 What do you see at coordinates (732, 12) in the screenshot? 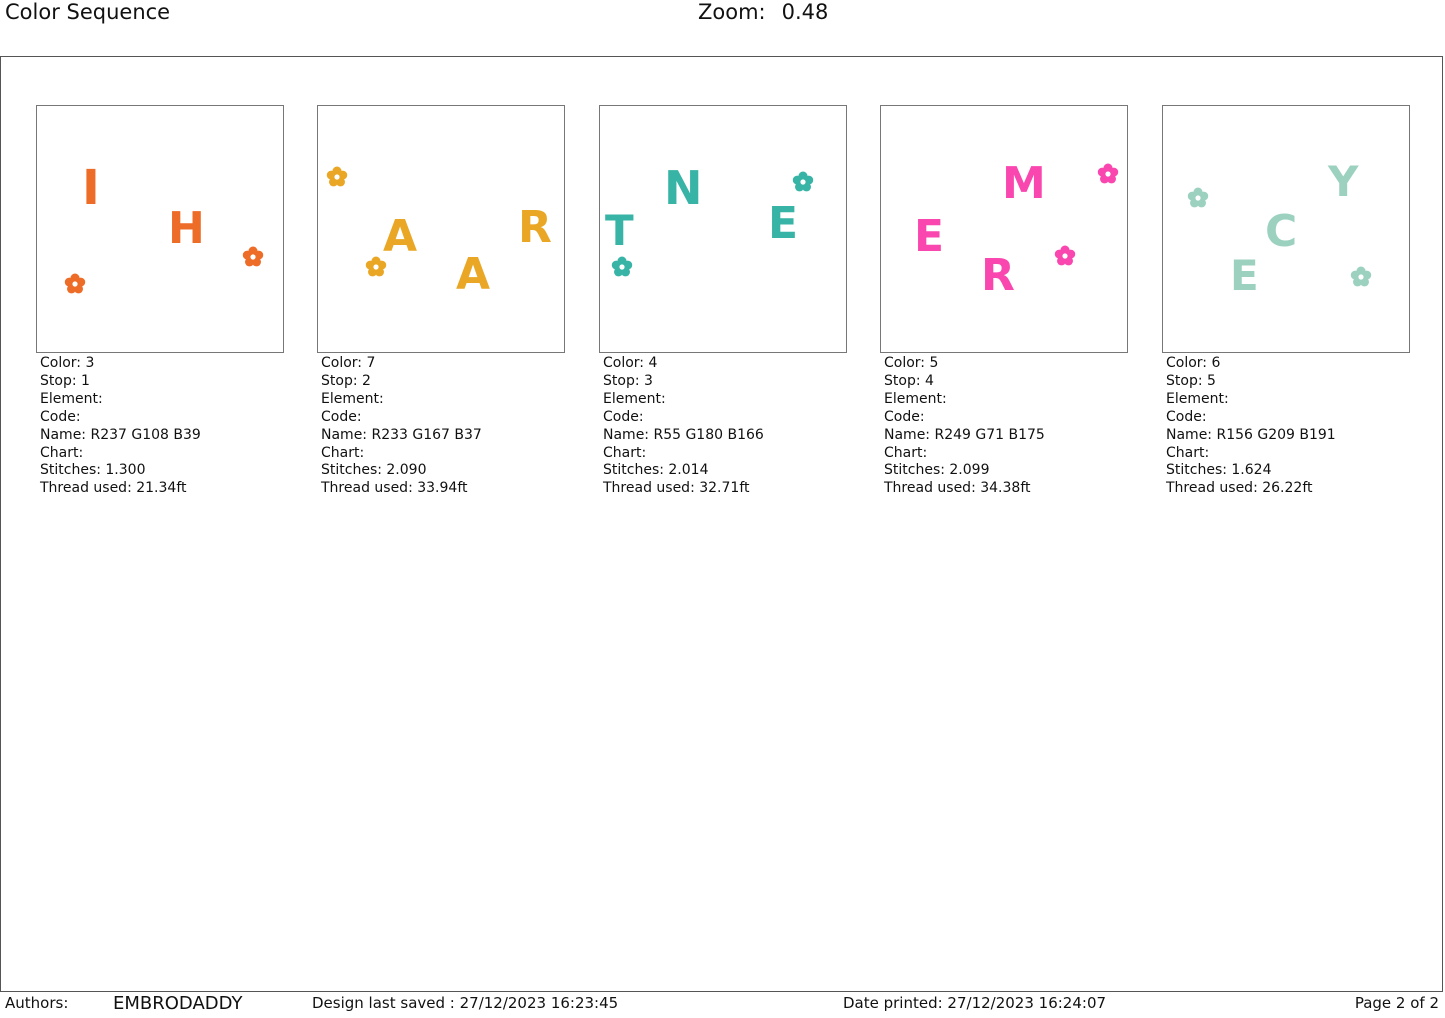
I see `zoom-label: Zoom:` at bounding box center [732, 12].